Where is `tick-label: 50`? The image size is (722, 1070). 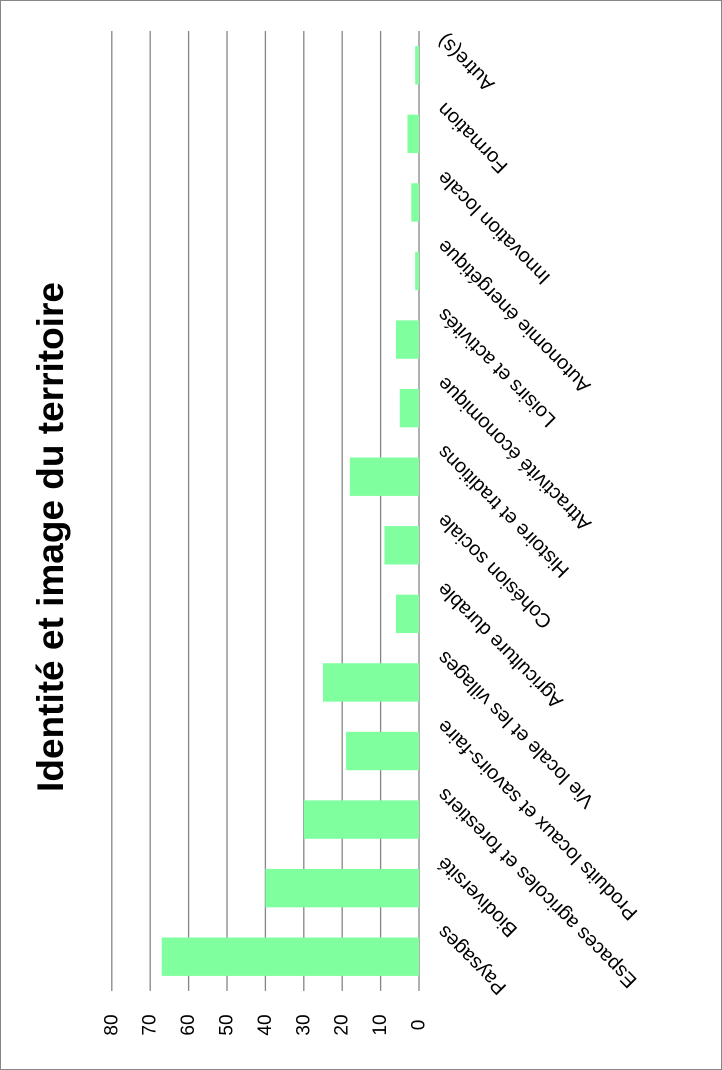 tick-label: 50 is located at coordinates (227, 1024).